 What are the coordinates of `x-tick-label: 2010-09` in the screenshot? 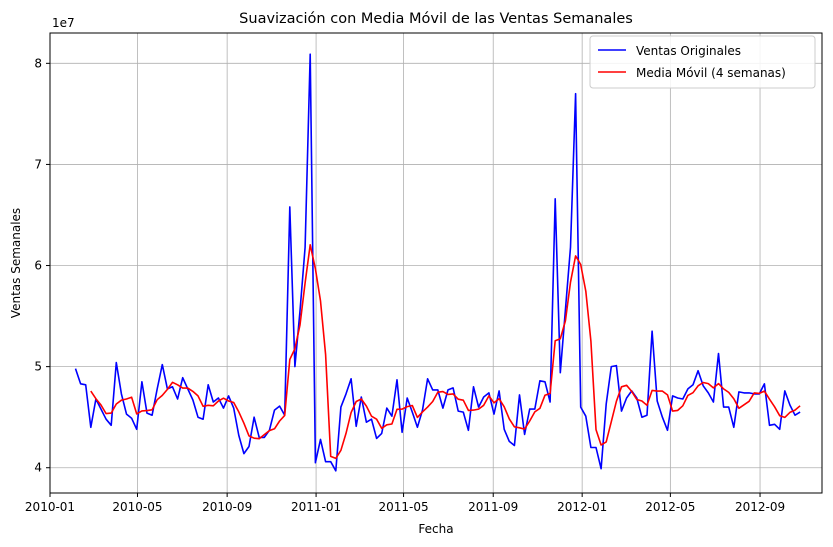 It's located at (227, 507).